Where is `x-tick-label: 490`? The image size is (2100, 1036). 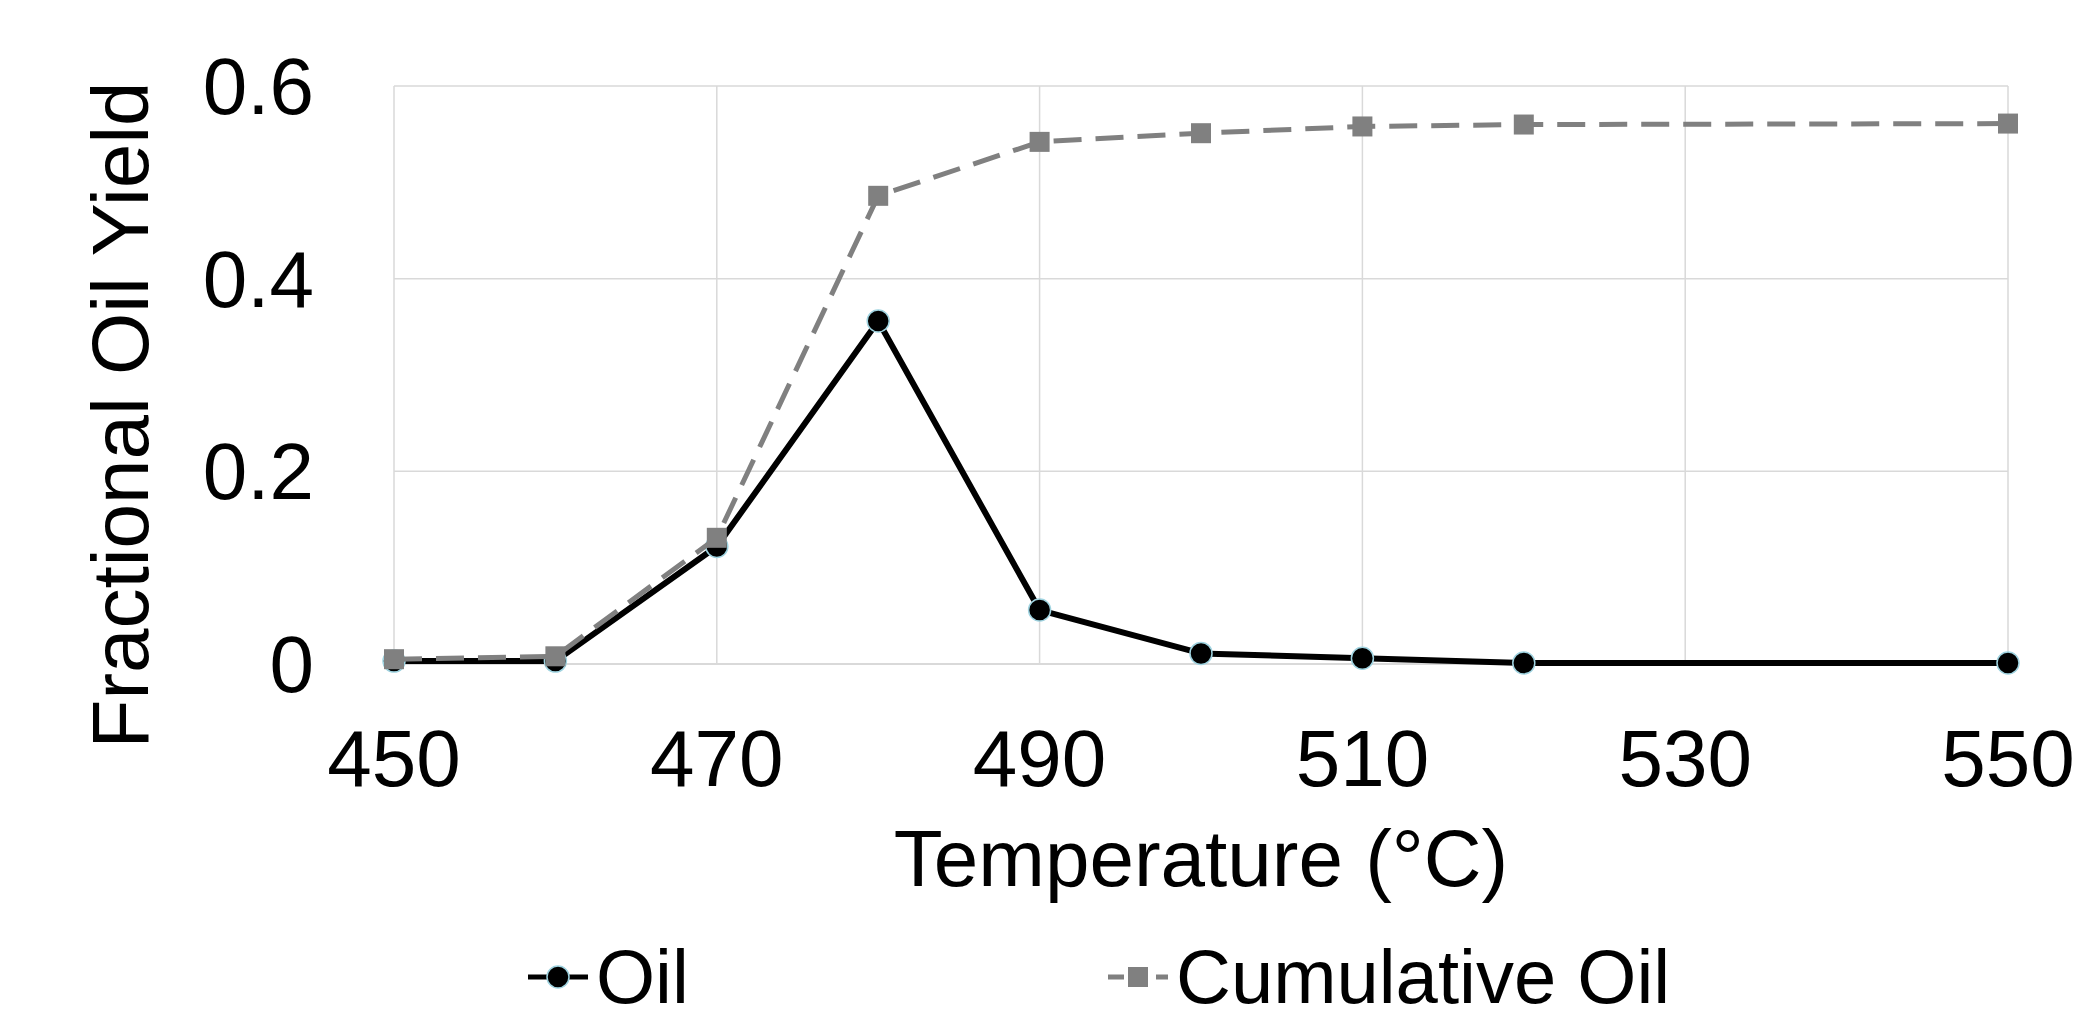
x-tick-label: 490 is located at coordinates (1039, 758).